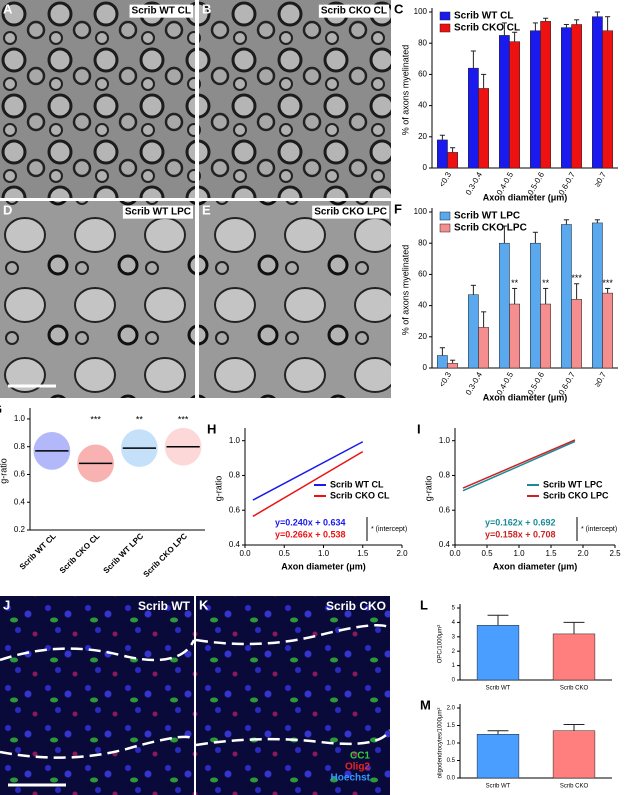 This screenshot has width=625, height=795. I want to click on y-tick-label: 4, so click(454, 623).